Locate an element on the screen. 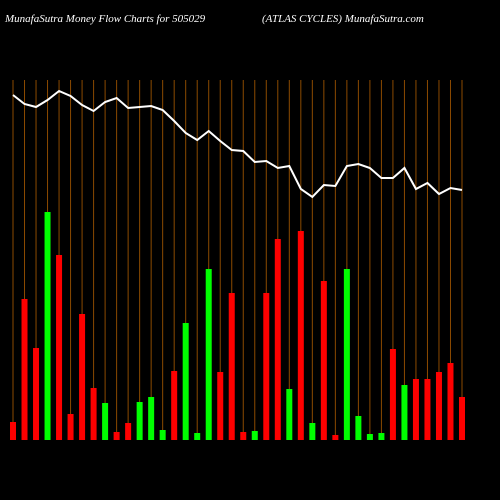 Image resolution: width=500 pixels, height=500 pixels. chart-title: MunafaSutra Money Flow Charts for 505029 is located at coordinates (105, 19).